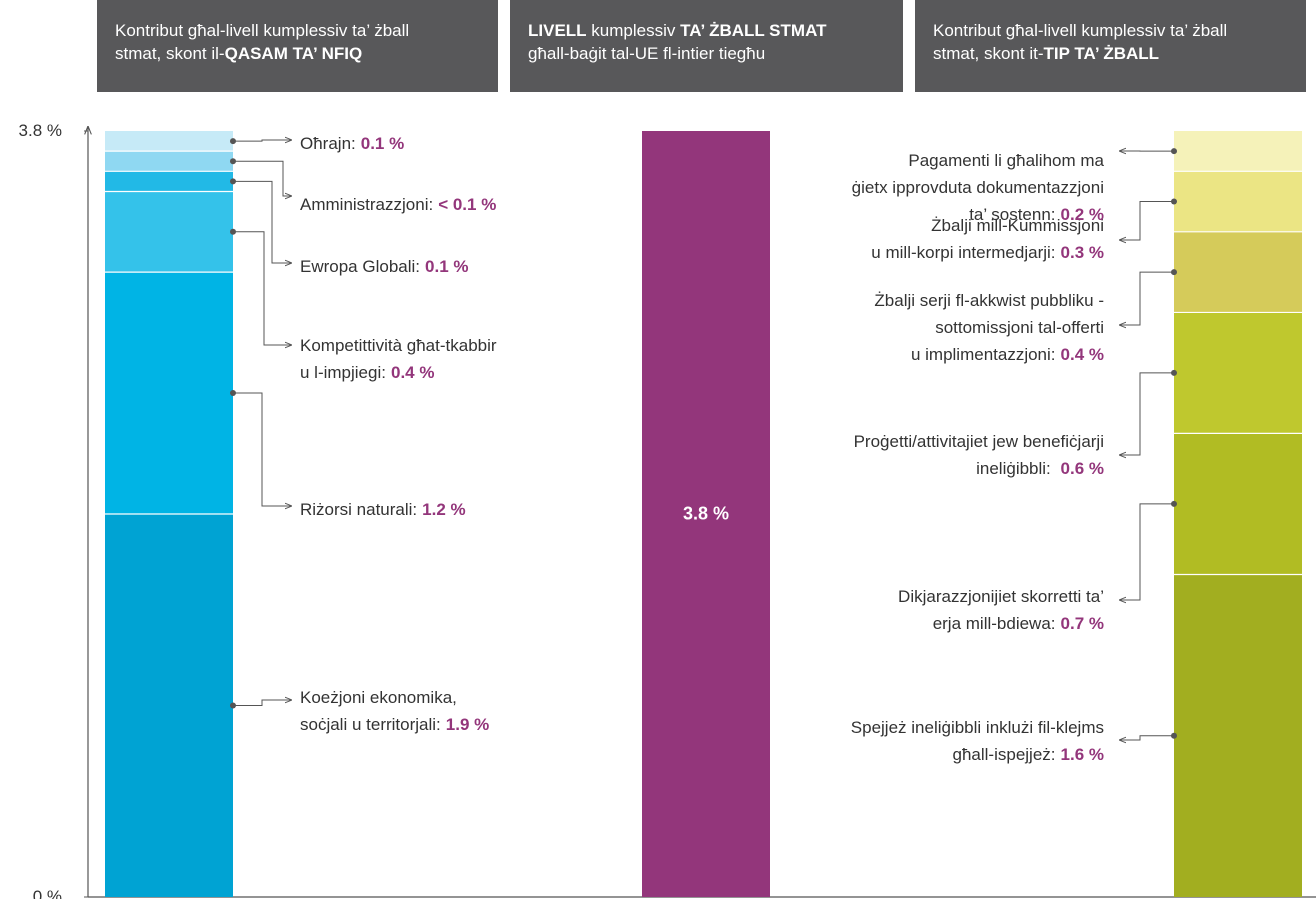 The height and width of the screenshot is (899, 1316). What do you see at coordinates (557, 30) in the screenshot?
I see `header-text: LIVELL` at bounding box center [557, 30].